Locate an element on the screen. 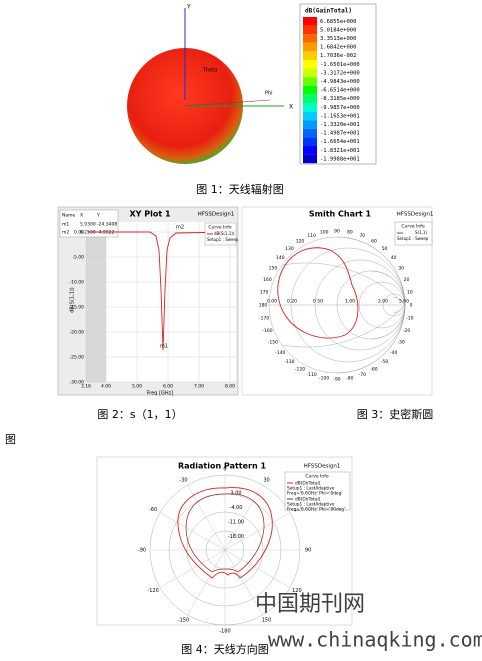 This screenshot has width=482, height=661. s11-trace is located at coordinates (318, 293).